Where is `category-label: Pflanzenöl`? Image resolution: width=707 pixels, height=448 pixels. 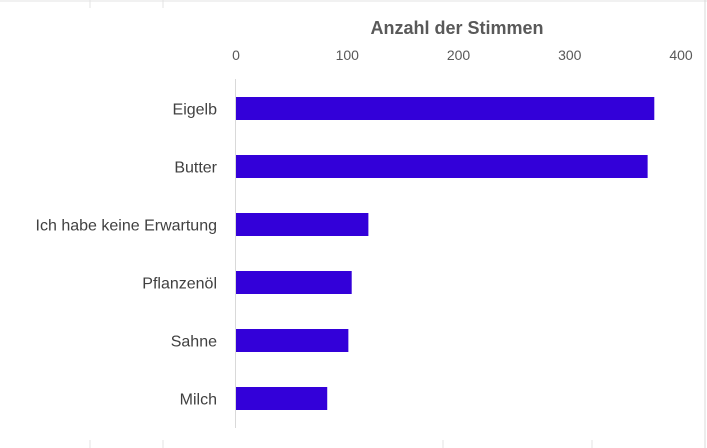 category-label: Pflanzenöl is located at coordinates (179, 284).